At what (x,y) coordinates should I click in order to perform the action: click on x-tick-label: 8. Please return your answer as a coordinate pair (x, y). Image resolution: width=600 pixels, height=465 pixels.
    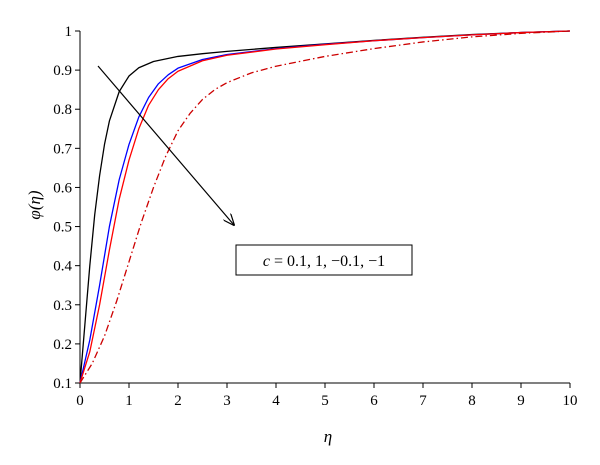
    Looking at the image, I should click on (472, 401).